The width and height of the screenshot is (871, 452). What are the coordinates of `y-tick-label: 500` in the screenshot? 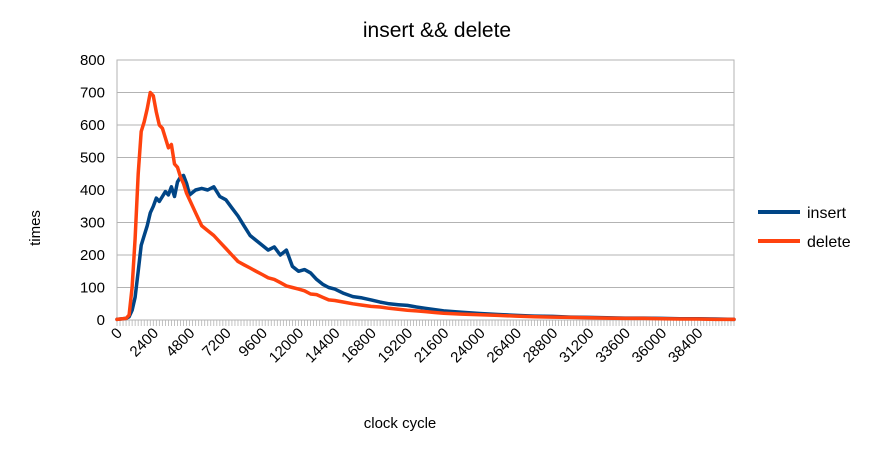 It's located at (92, 158).